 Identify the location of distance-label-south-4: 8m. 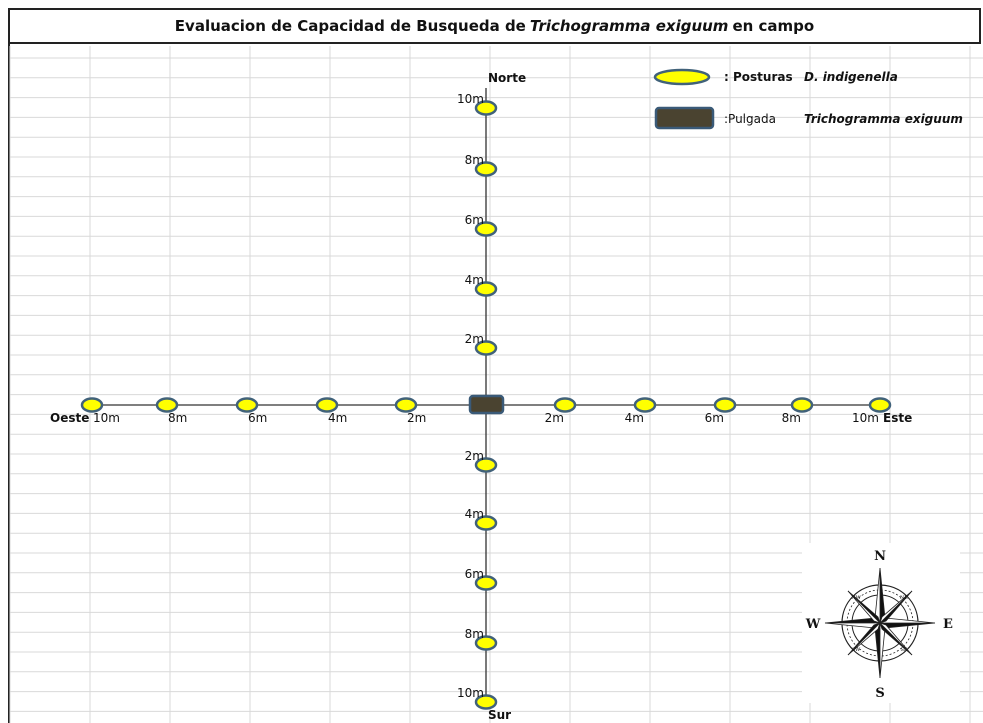
(474, 634).